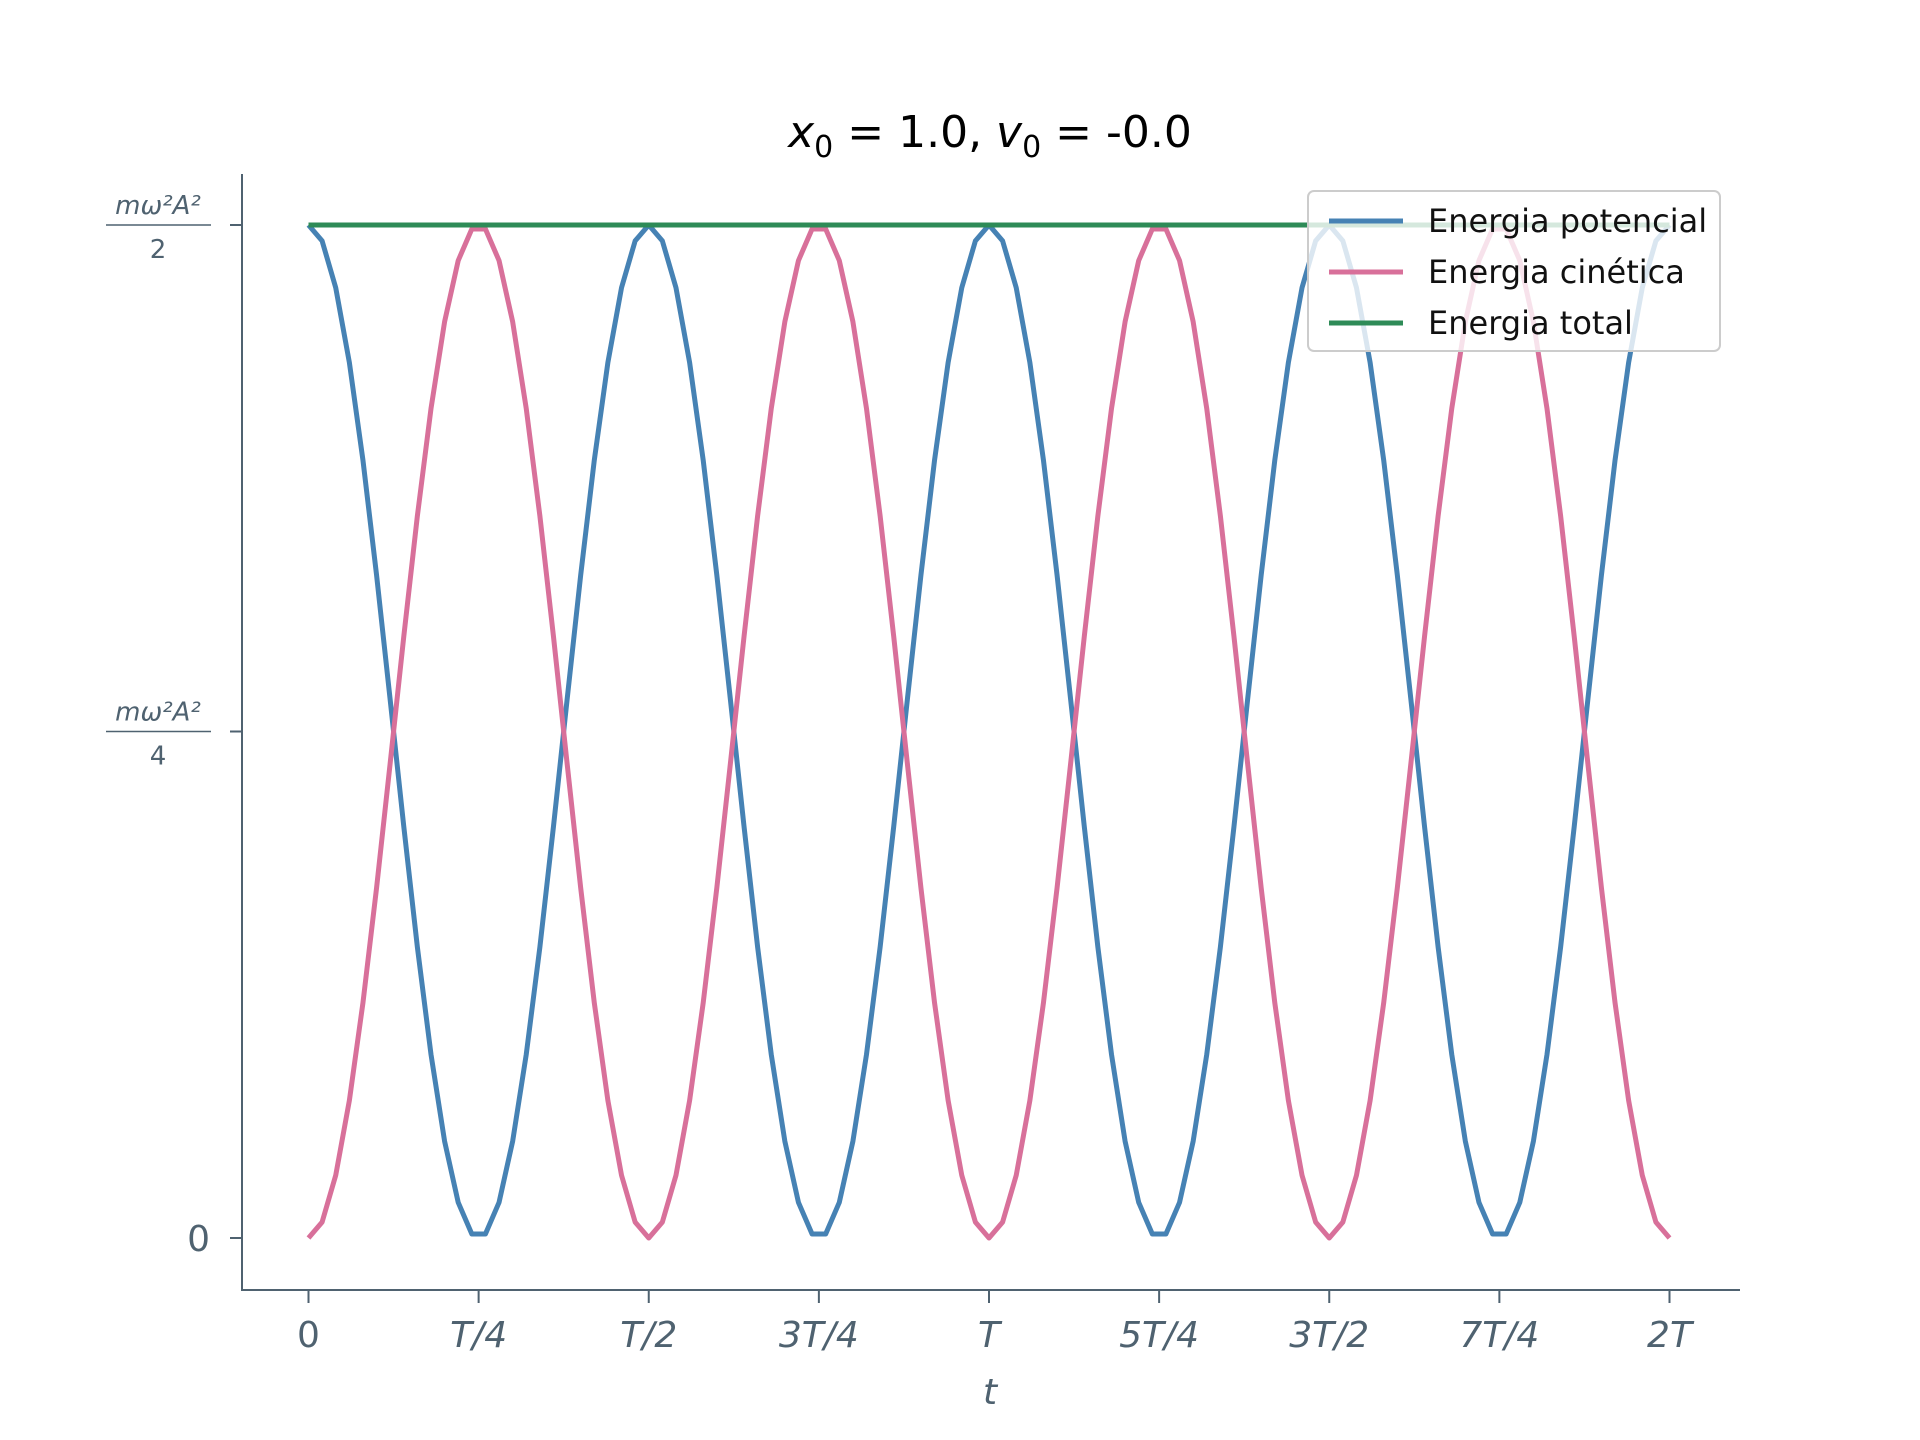  I want to click on title-x-symbol: x, so click(800, 132).